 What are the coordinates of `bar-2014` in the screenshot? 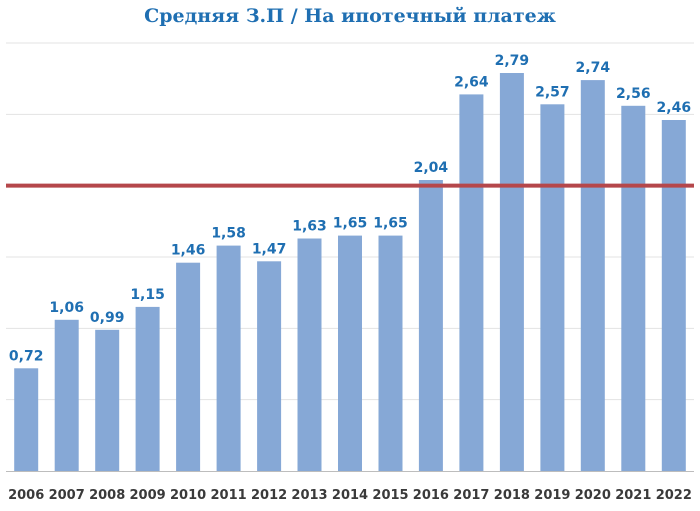 It's located at (350, 353).